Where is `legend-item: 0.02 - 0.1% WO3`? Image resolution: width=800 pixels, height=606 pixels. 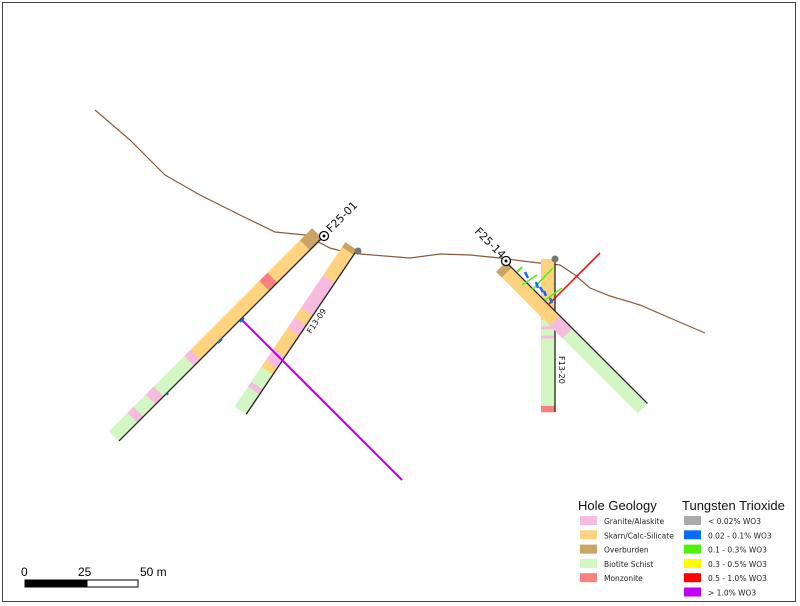
legend-item: 0.02 - 0.1% WO3 is located at coordinates (728, 535).